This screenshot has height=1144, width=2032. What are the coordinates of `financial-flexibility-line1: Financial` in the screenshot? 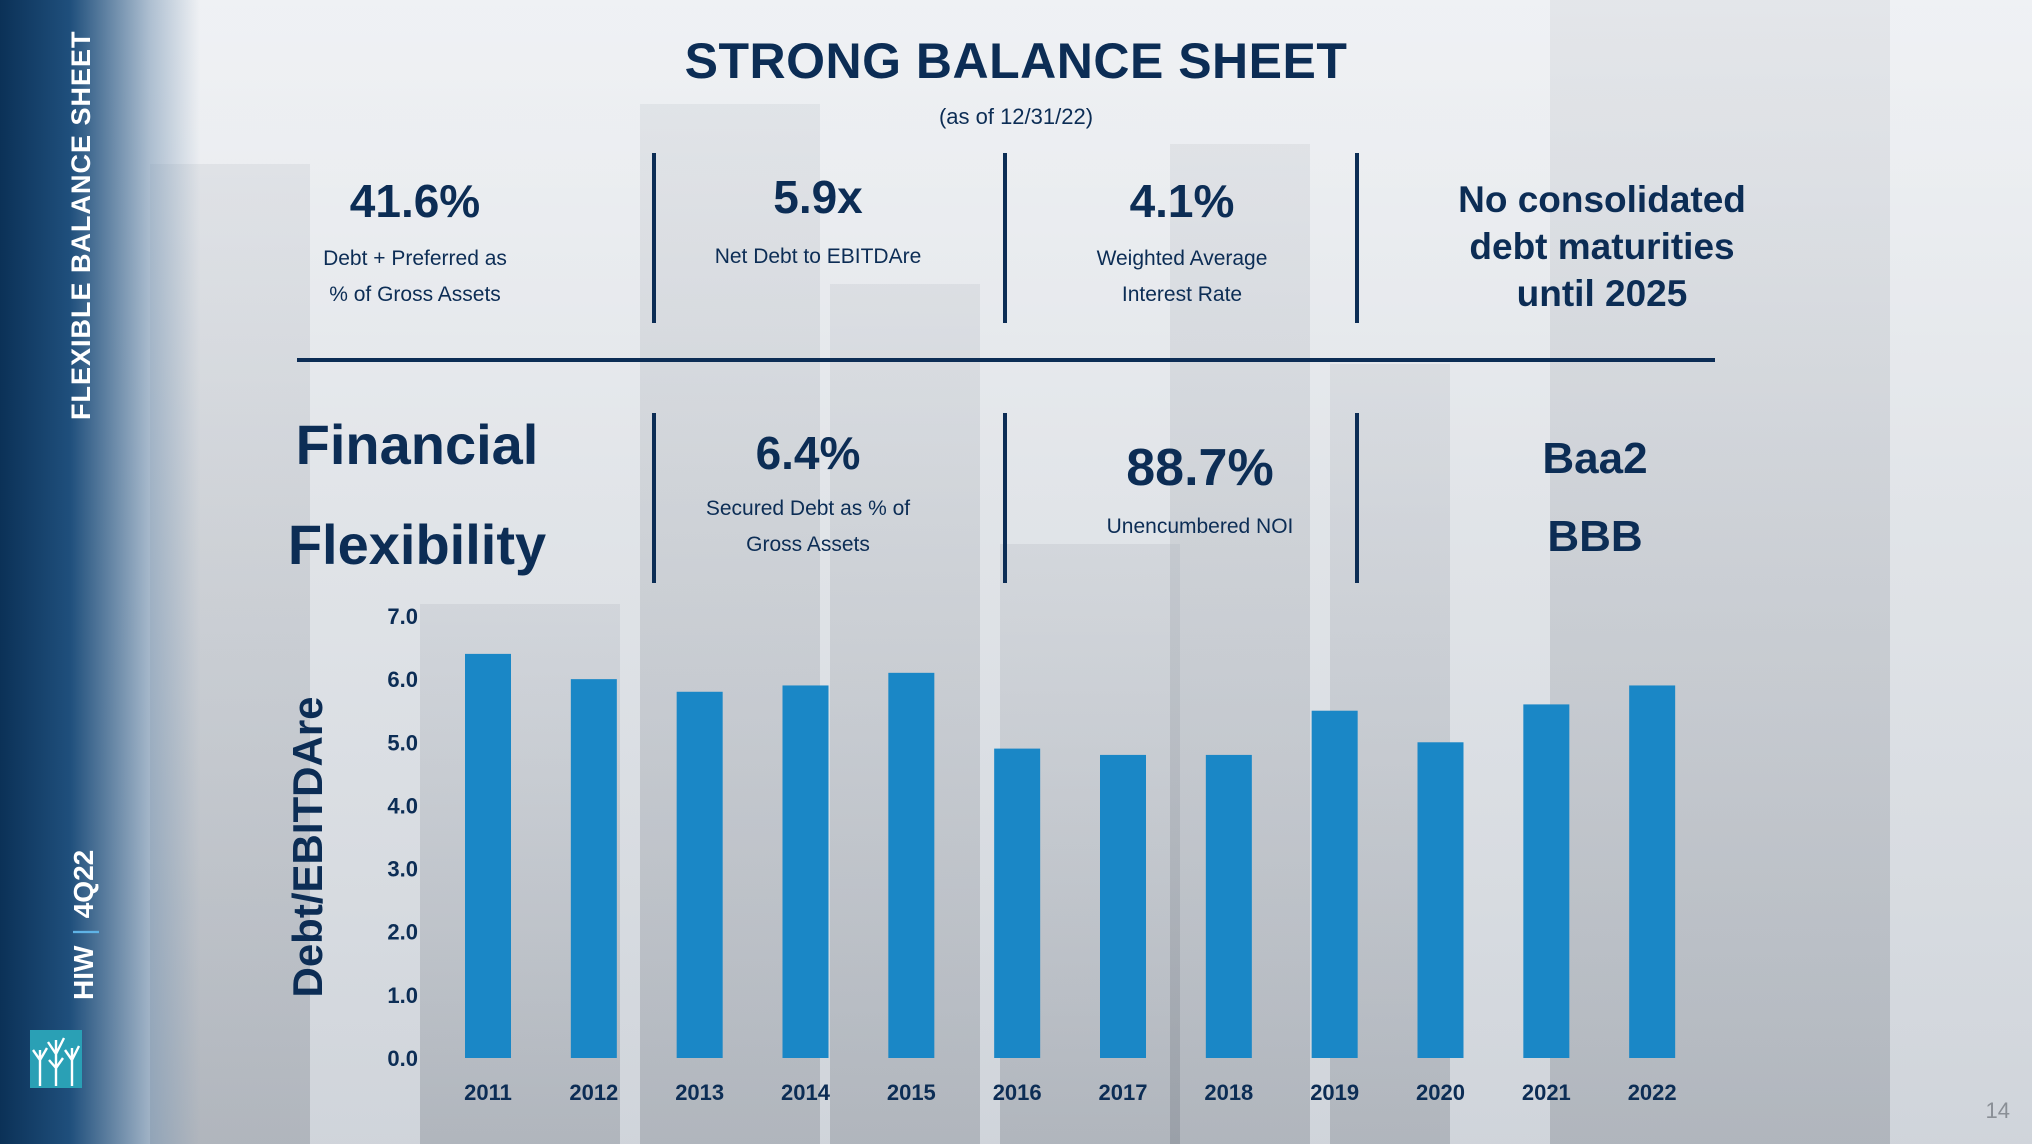 It's located at (417, 444).